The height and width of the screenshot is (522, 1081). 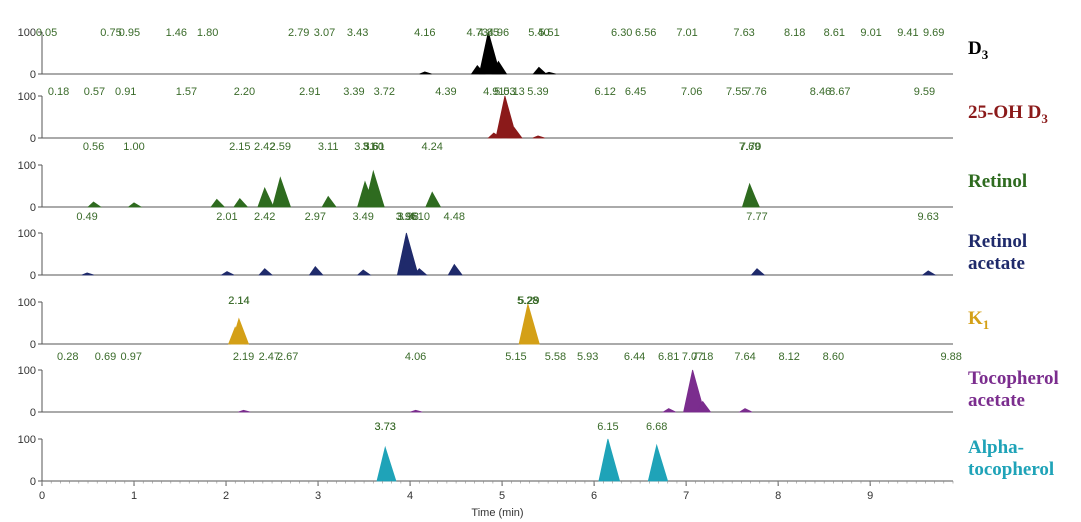 I want to click on peak-rt-label: 2.15, so click(x=239, y=147).